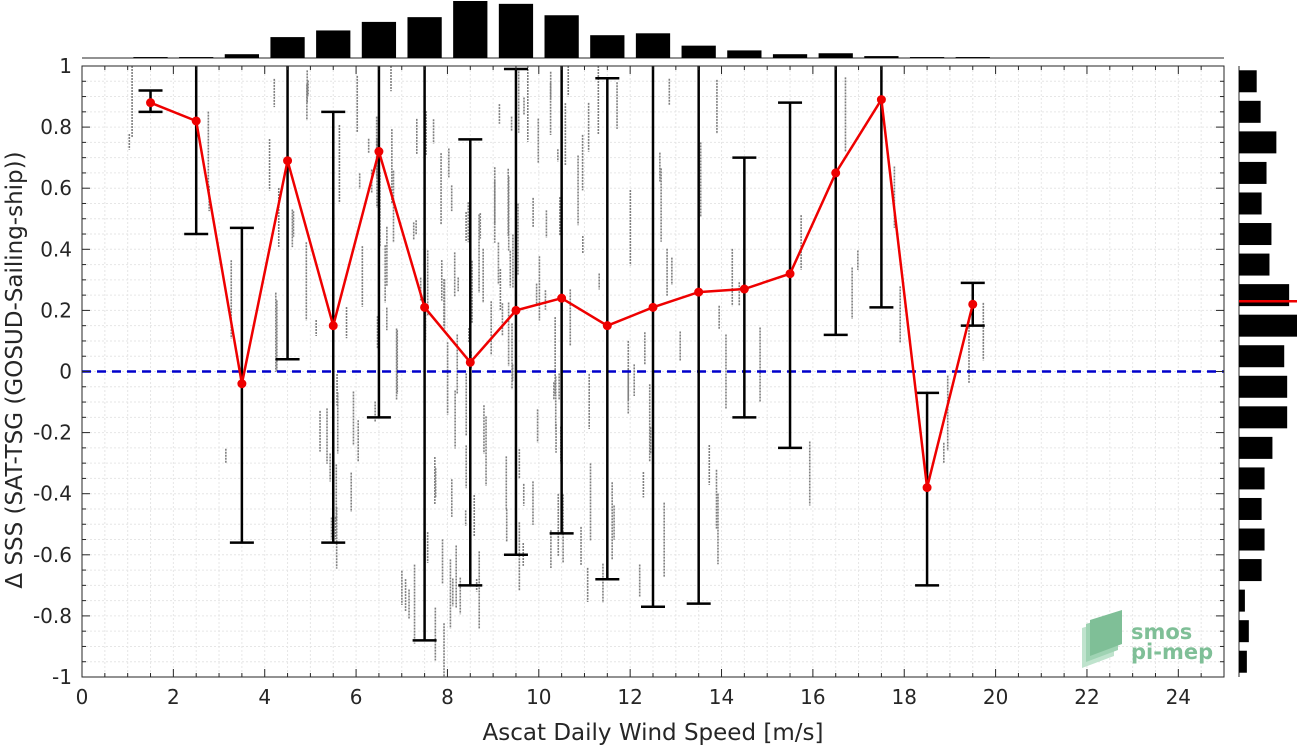  I want to click on x-tick-label: 2, so click(173, 697).